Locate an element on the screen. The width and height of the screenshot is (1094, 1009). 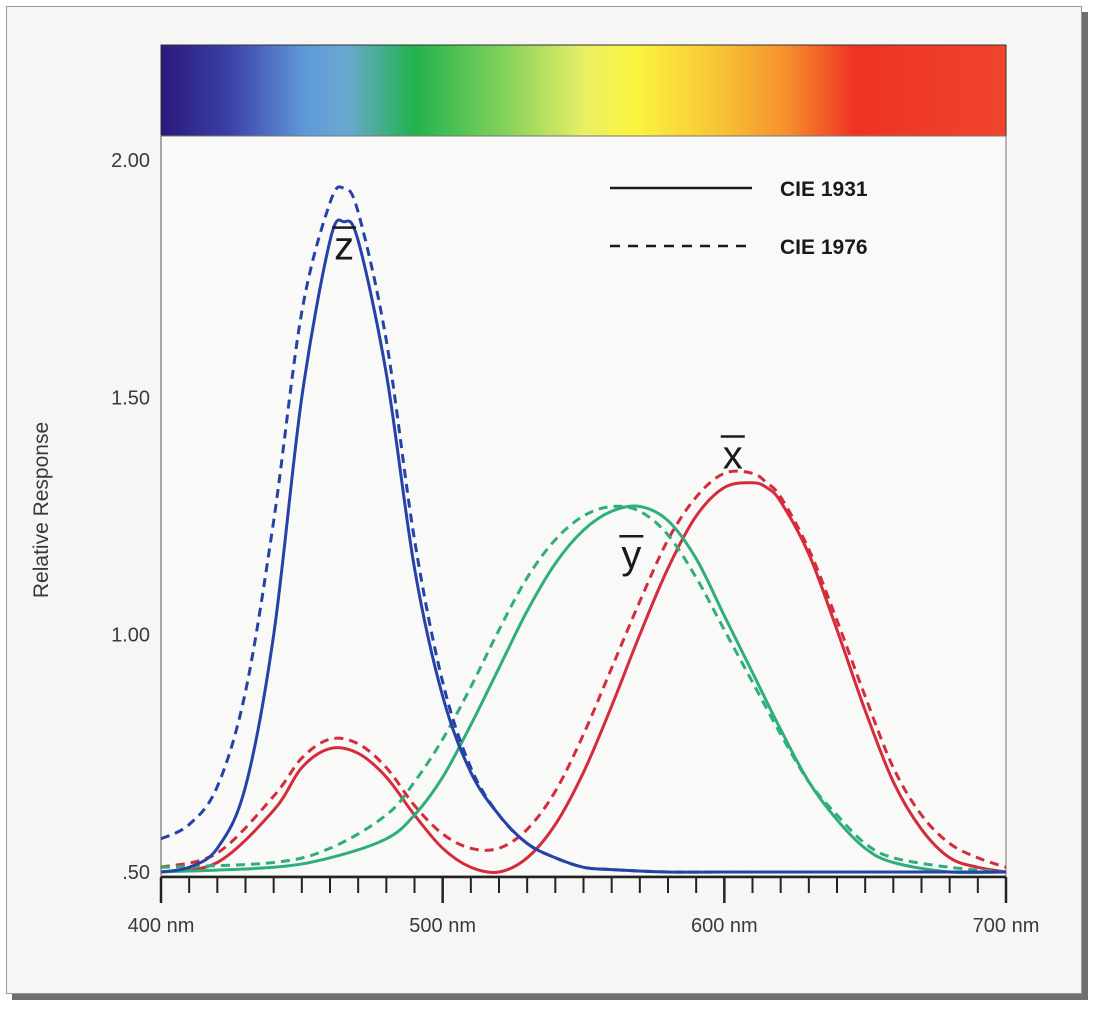
y-axis-title: Relative Response is located at coordinates (41, 510).